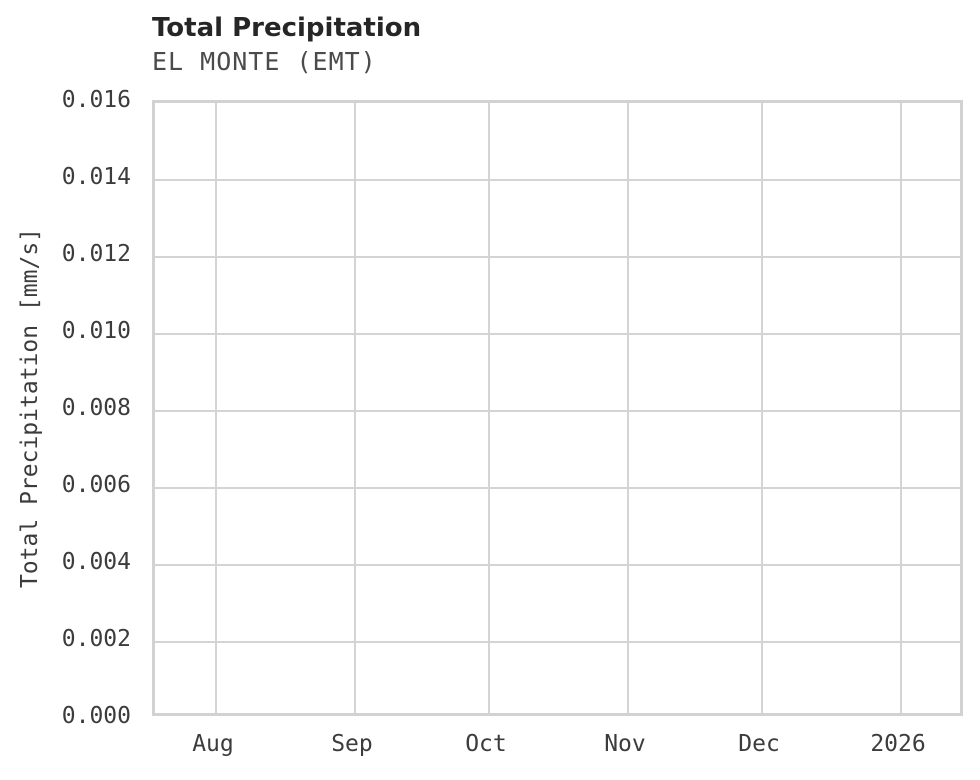 The width and height of the screenshot is (980, 780). Describe the element at coordinates (213, 744) in the screenshot. I see `x-tick-label: Aug` at that location.